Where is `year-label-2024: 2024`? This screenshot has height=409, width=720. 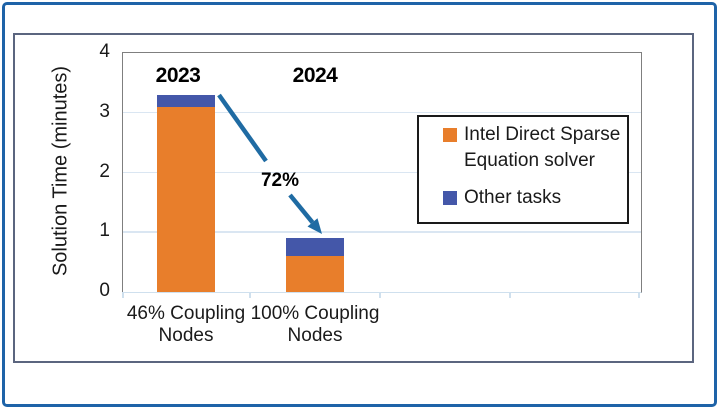 year-label-2024: 2024 is located at coordinates (315, 75).